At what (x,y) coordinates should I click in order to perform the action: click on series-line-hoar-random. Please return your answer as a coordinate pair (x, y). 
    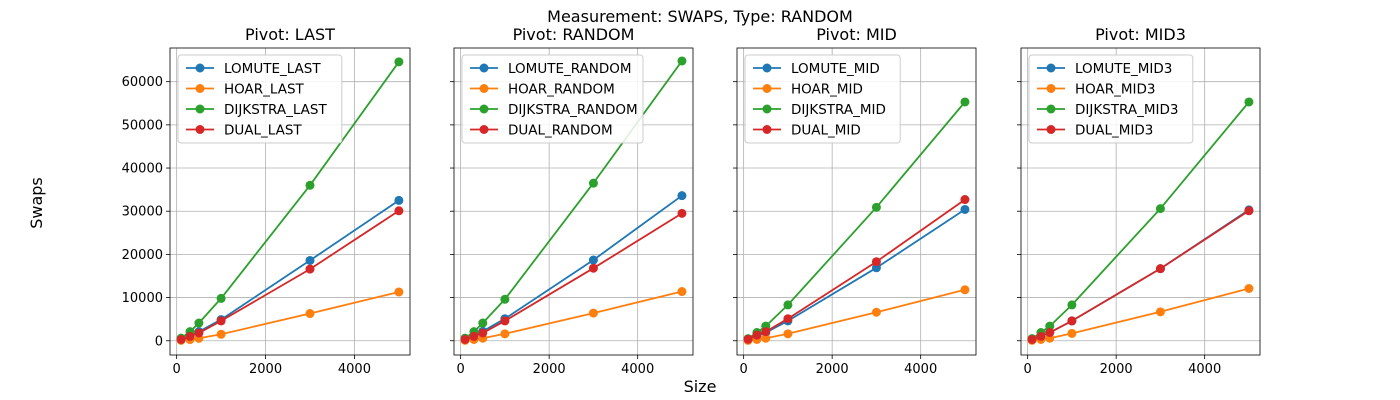
    Looking at the image, I should click on (574, 316).